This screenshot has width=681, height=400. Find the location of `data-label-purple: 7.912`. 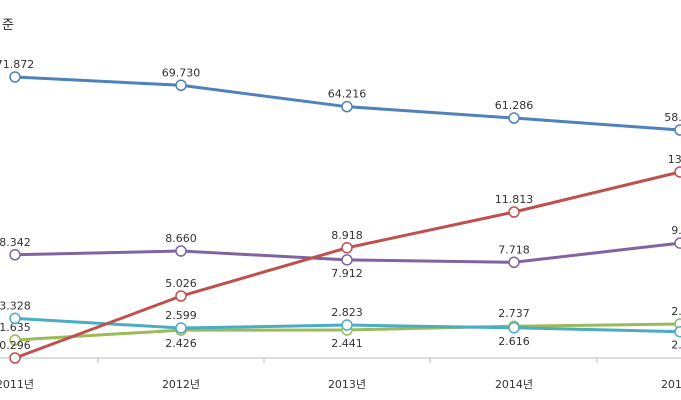

data-label-purple: 7.912 is located at coordinates (347, 273).